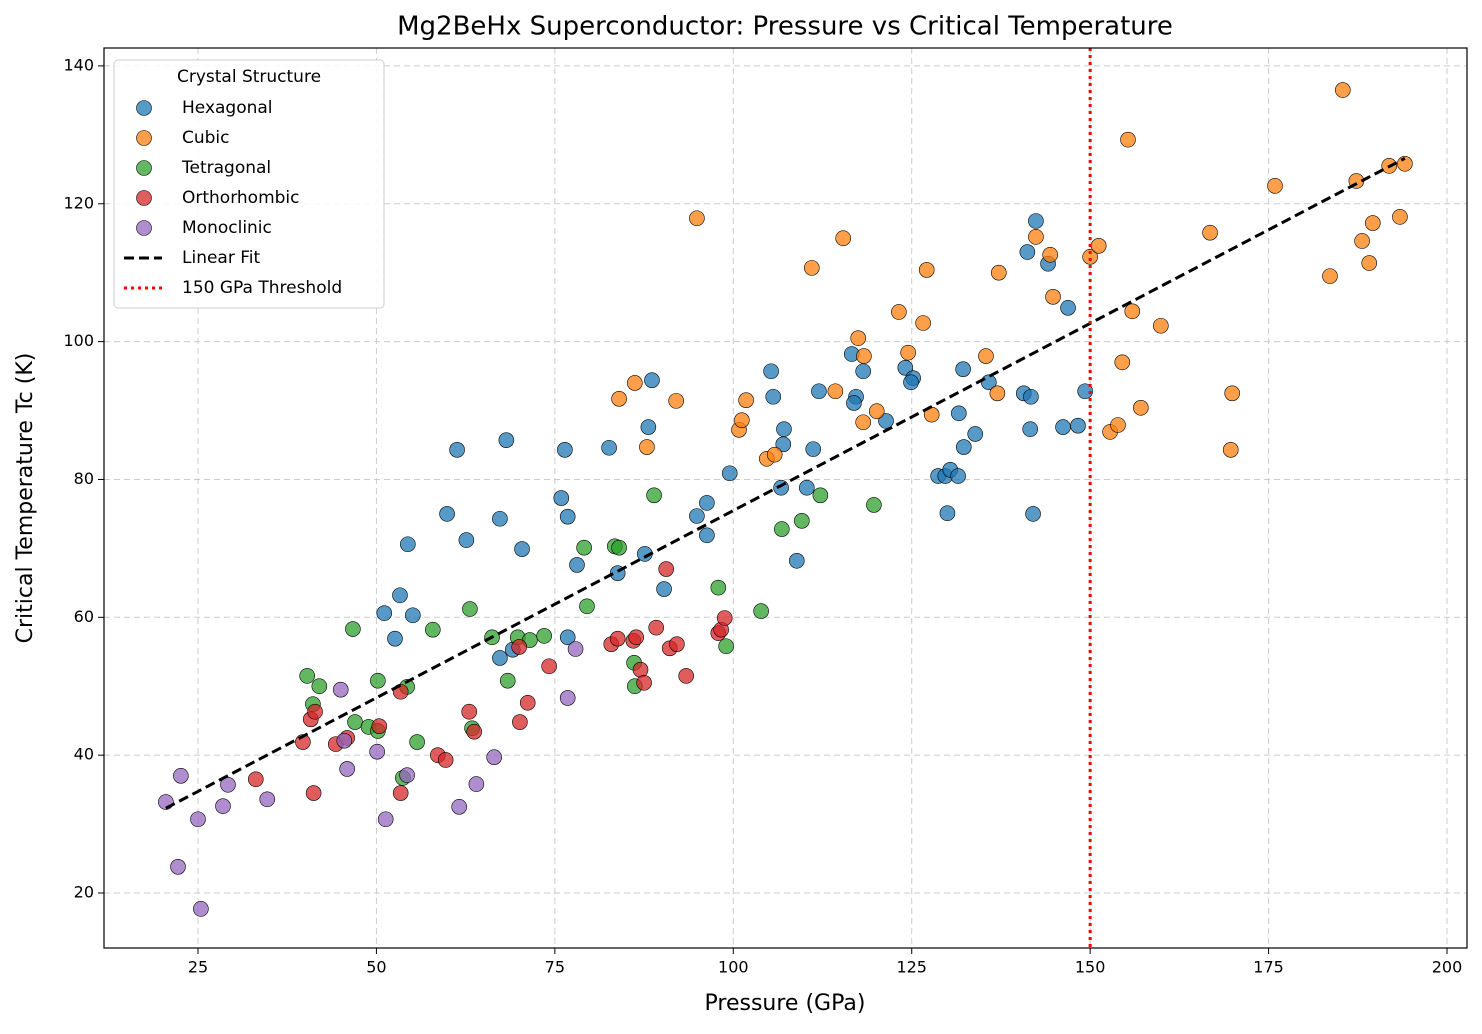 The image size is (1482, 1034). Describe the element at coordinates (84, 754) in the screenshot. I see `y-tick-label: 40` at that location.